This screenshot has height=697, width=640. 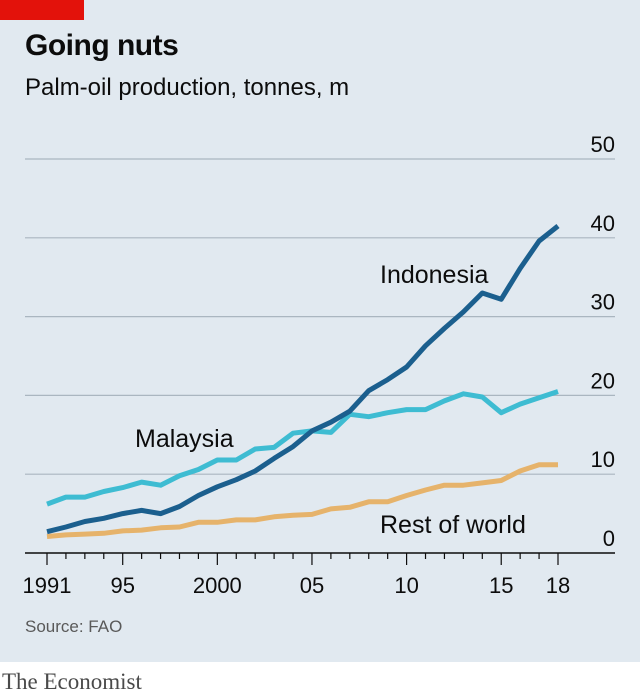 I want to click on x-tick-label-2000: 2000, so click(x=217, y=585).